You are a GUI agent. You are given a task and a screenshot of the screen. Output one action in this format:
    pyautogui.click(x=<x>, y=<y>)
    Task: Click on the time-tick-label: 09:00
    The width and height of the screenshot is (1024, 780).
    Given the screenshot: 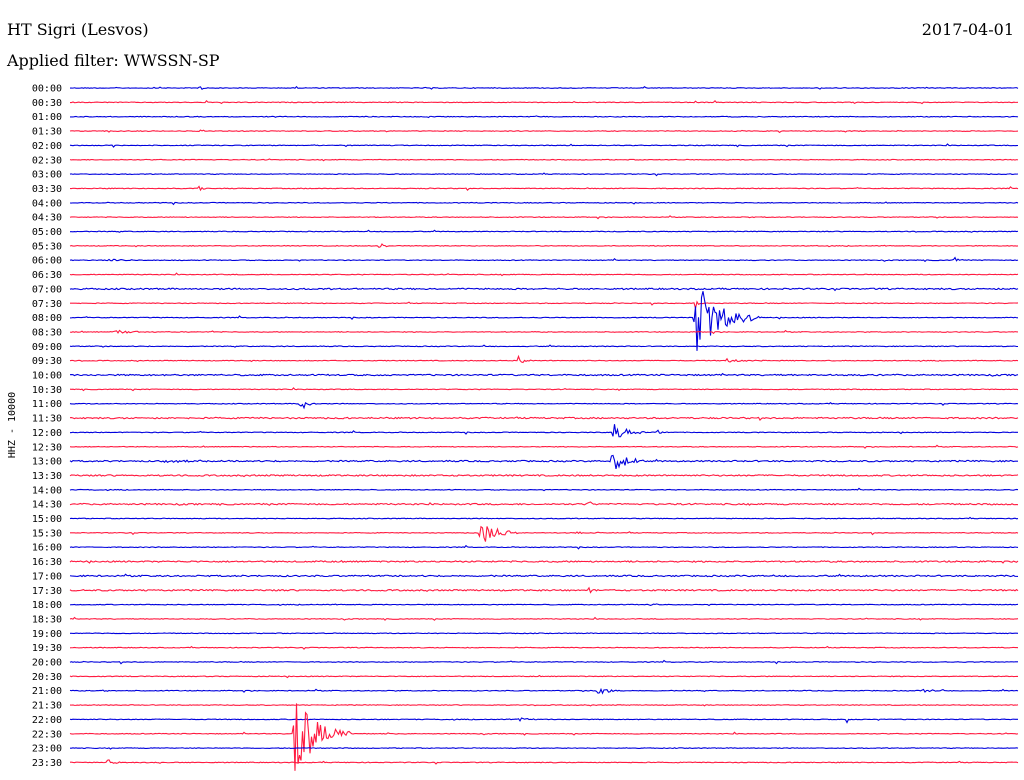 What is the action you would take?
    pyautogui.click(x=47, y=347)
    